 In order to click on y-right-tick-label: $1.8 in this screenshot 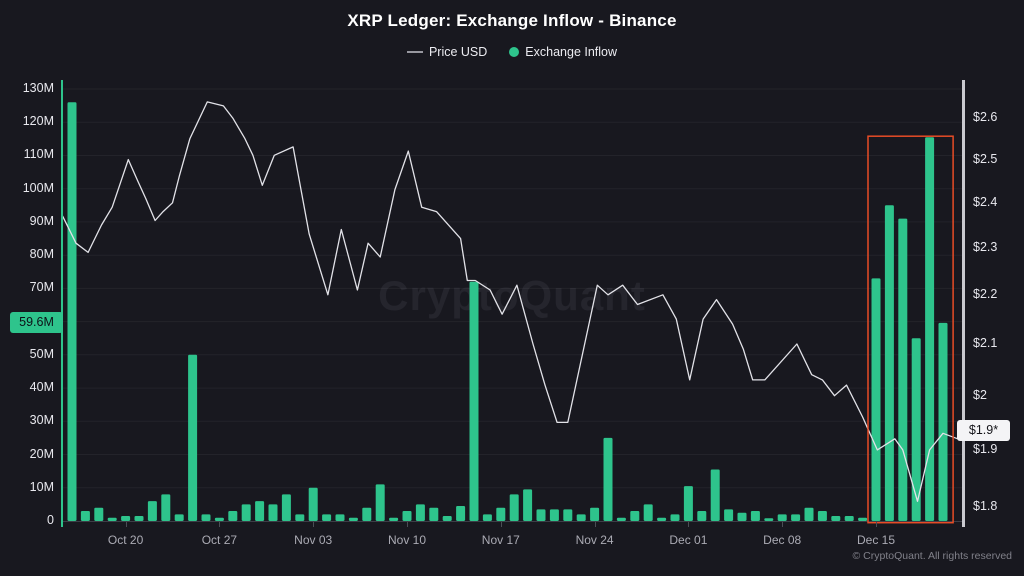, I will do `click(985, 506)`.